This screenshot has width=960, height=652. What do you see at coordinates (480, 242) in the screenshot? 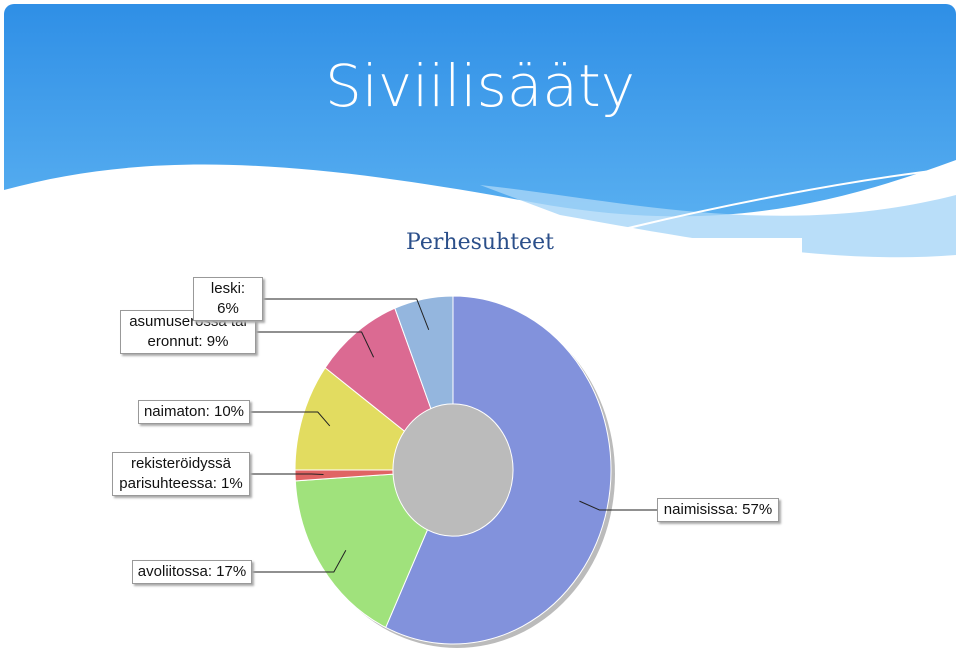
I see `chart-title: Perhesuhteet` at bounding box center [480, 242].